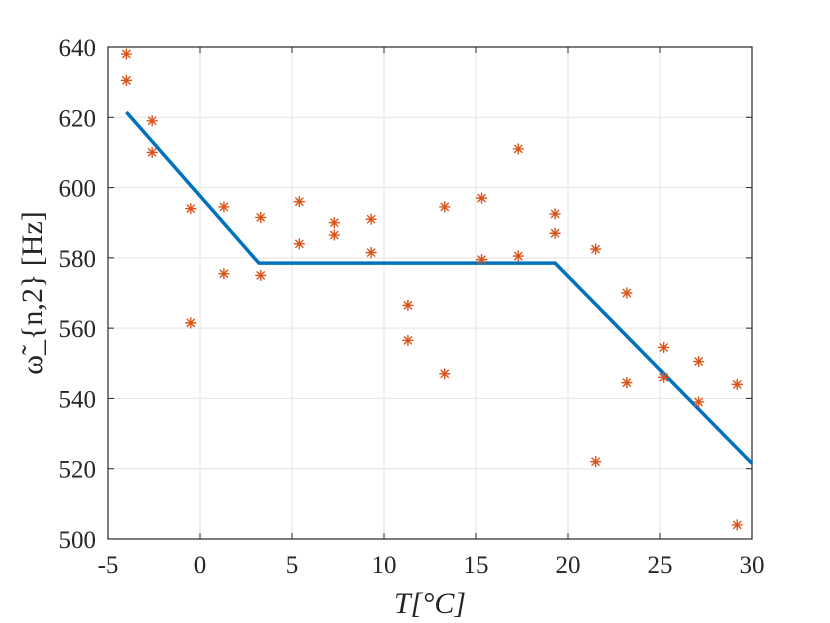  Describe the element at coordinates (78, 189) in the screenshot. I see `y-tick-label: 600` at that location.